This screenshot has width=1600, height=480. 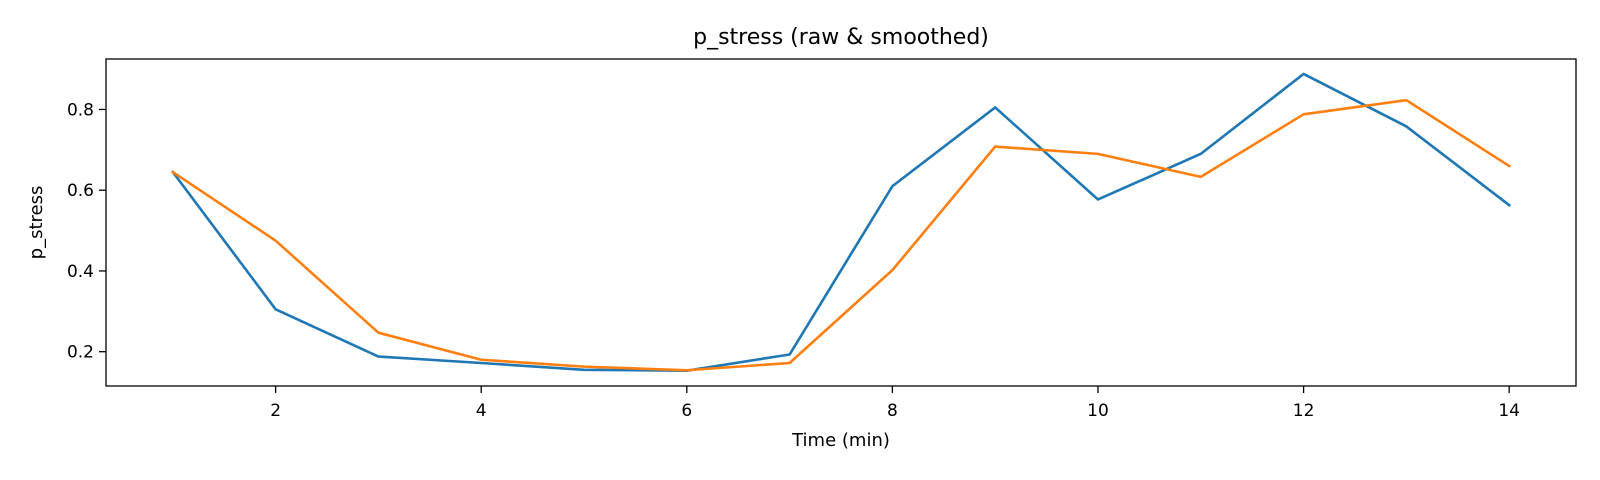 What do you see at coordinates (1098, 411) in the screenshot?
I see `x-tick-label: 10` at bounding box center [1098, 411].